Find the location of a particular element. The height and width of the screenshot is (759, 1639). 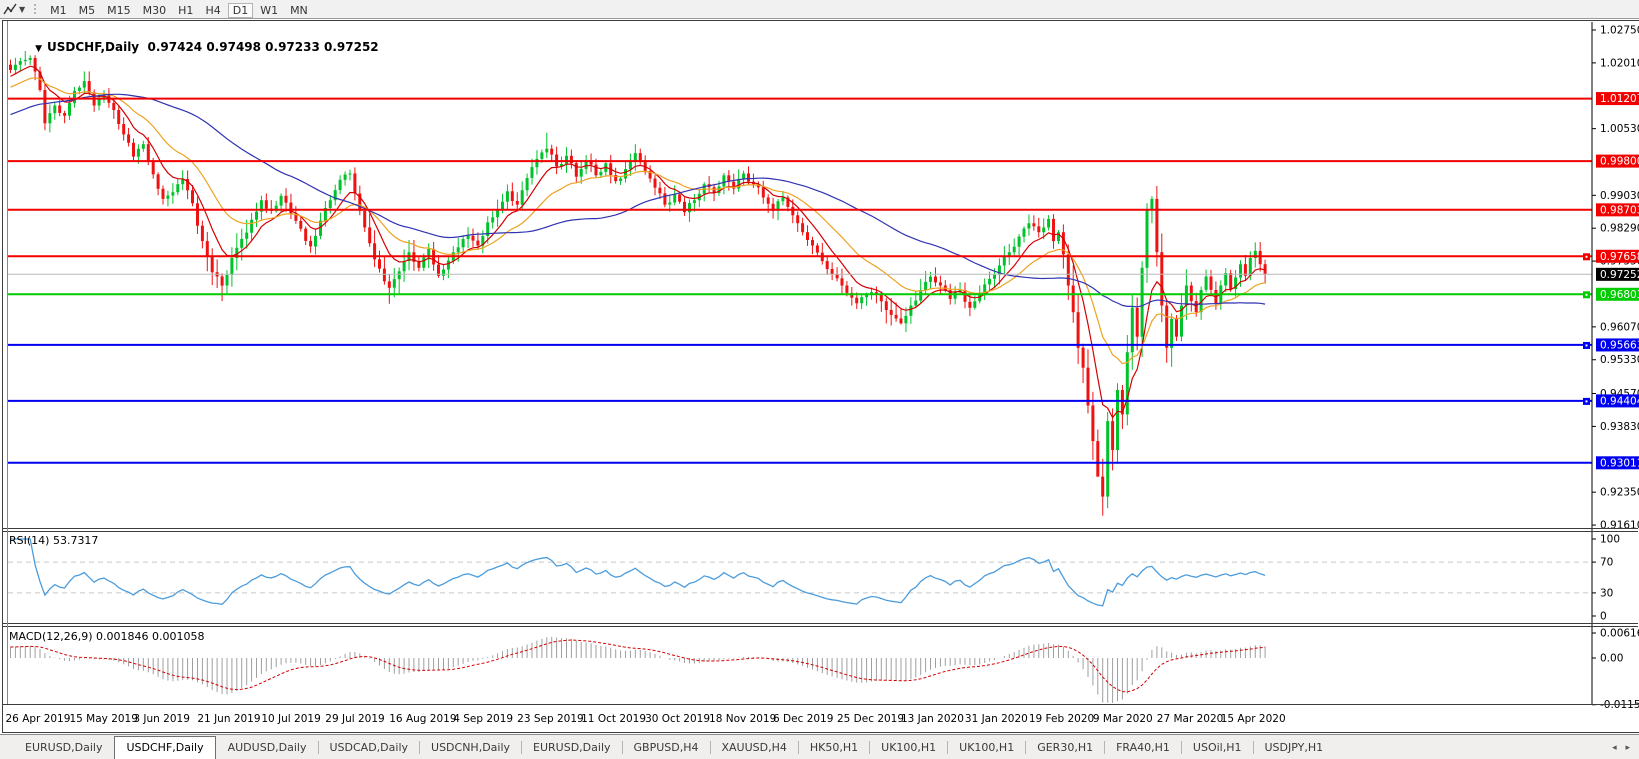

macd-tick-label: 0.006167 is located at coordinates (1619, 633).